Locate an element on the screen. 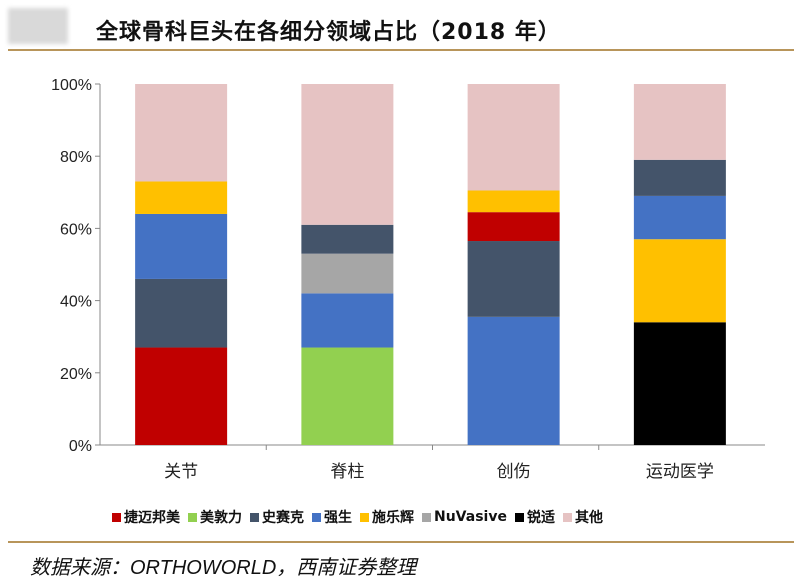 The width and height of the screenshot is (802, 585). bar-segment-美敦力 is located at coordinates (347, 396).